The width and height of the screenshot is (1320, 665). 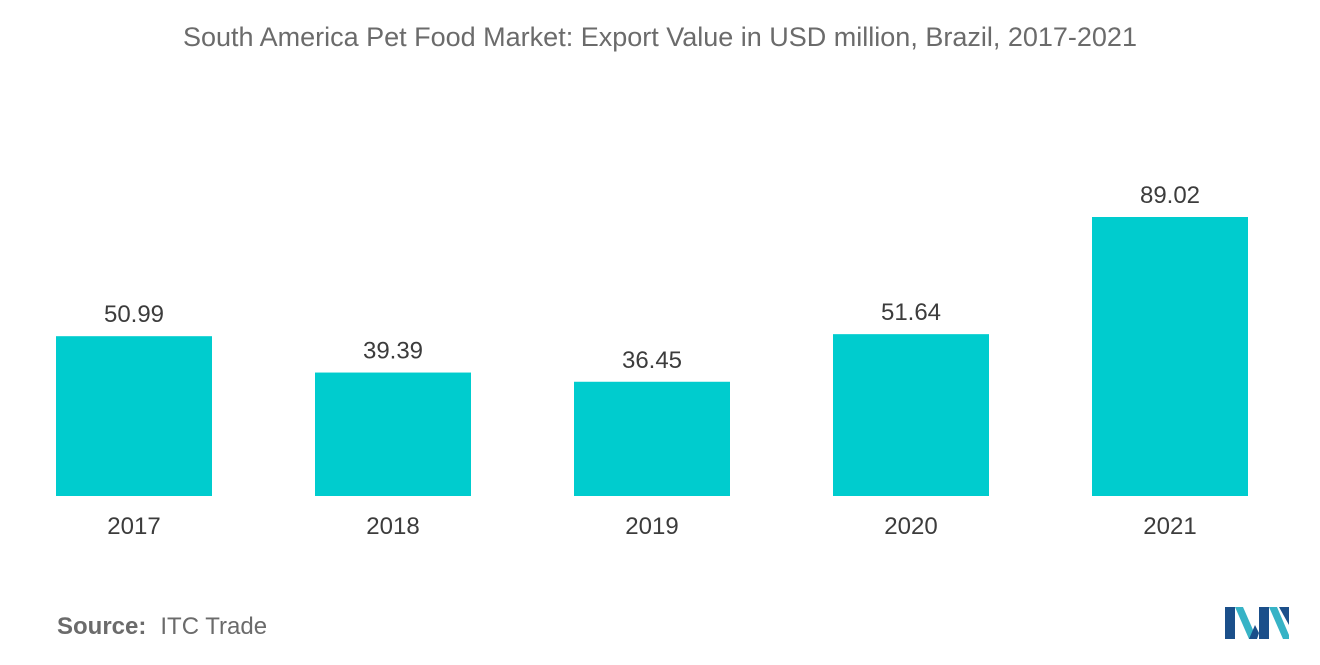 I want to click on source-text: ITC Trade, so click(x=214, y=626).